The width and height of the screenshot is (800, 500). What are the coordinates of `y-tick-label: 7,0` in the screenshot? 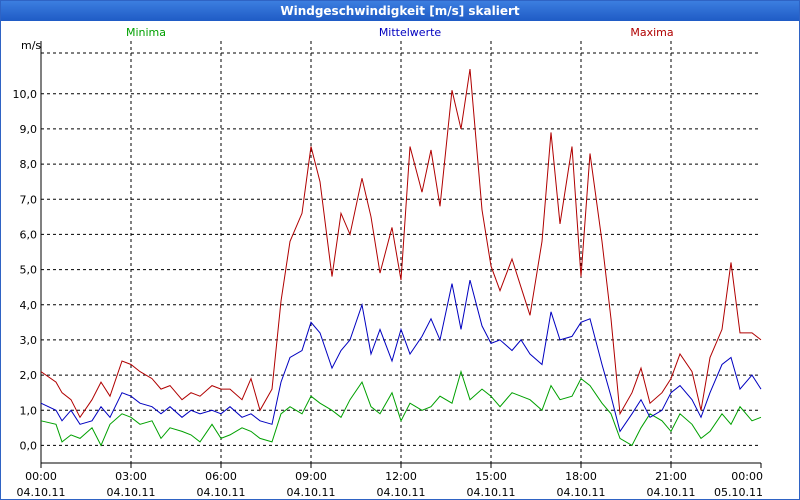 It's located at (29, 199).